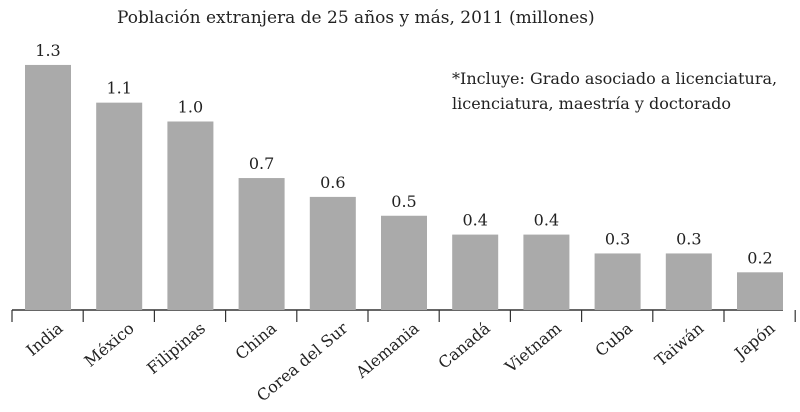 The image size is (800, 412). I want to click on value-label: 1.3, so click(47, 50).